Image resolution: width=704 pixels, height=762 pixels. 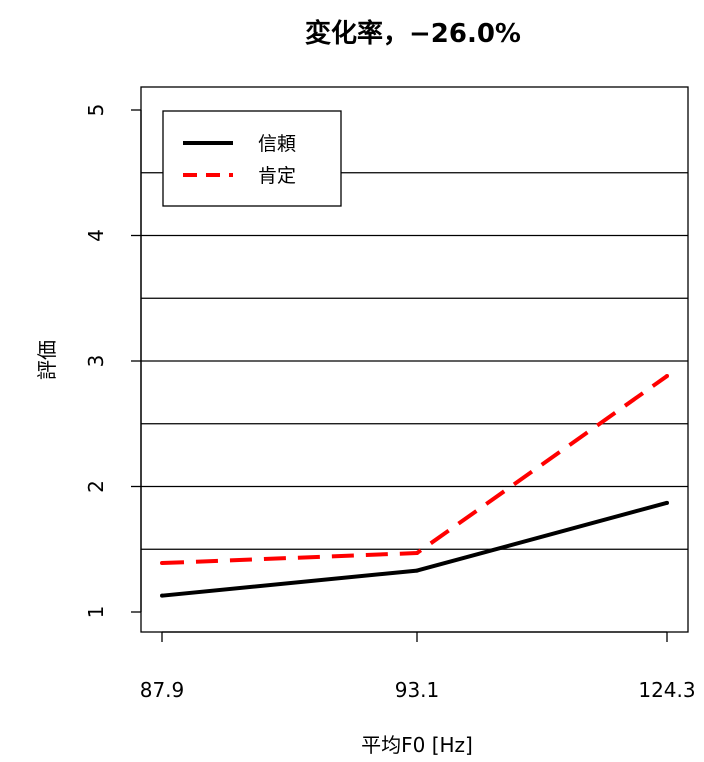 I want to click on legend: 信頼 肯定, so click(x=252, y=158).